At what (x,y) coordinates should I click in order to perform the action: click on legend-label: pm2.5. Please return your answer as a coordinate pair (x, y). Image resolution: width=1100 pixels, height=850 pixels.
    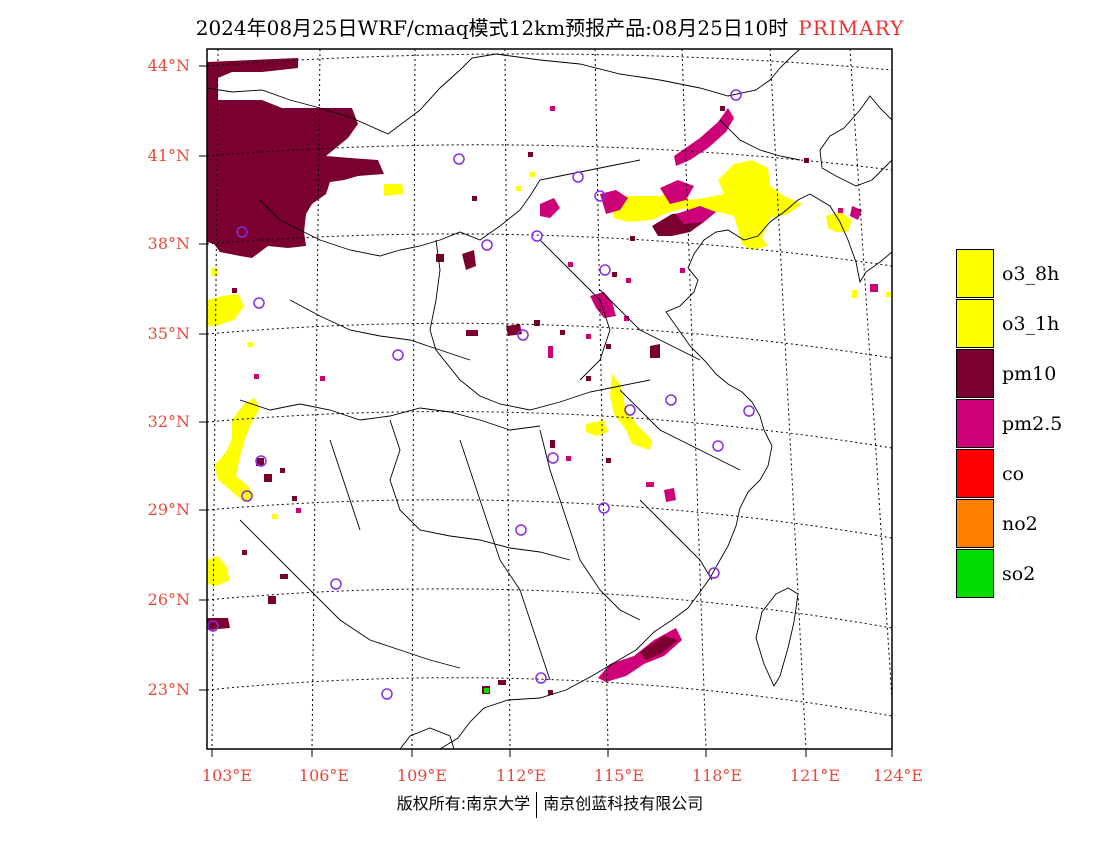
    Looking at the image, I should click on (1032, 424).